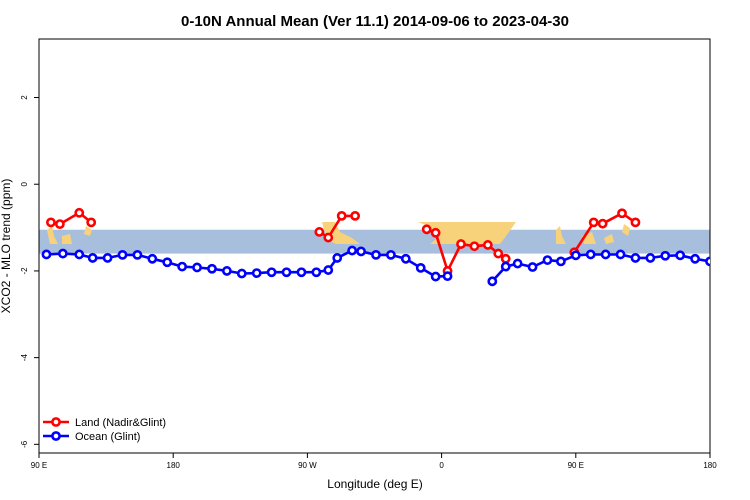 Image resolution: width=750 pixels, height=500 pixels. What do you see at coordinates (375, 266) in the screenshot?
I see `series-ocean` at bounding box center [375, 266].